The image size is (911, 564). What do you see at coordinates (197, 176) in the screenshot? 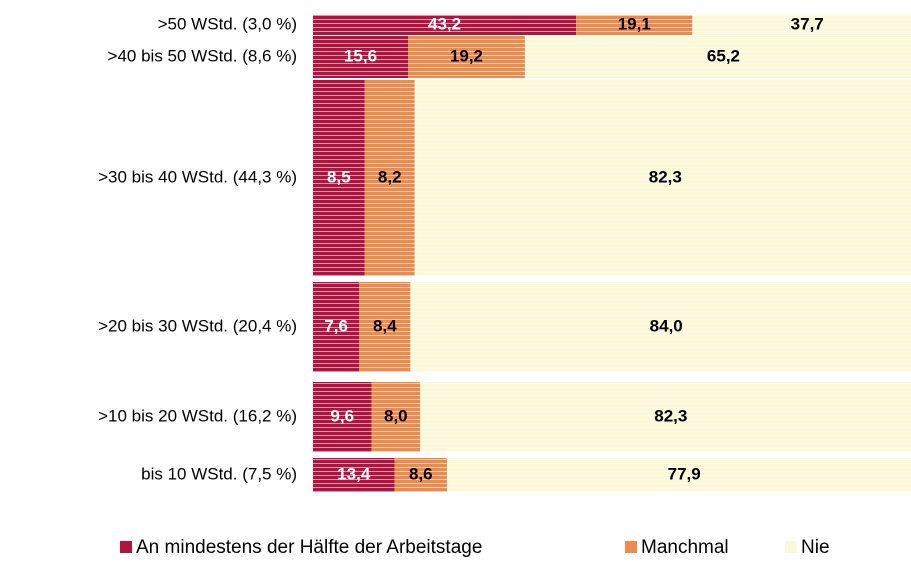
I see `y-tick-label: >30 bis 40 WStd. (44,3 %)` at bounding box center [197, 176].